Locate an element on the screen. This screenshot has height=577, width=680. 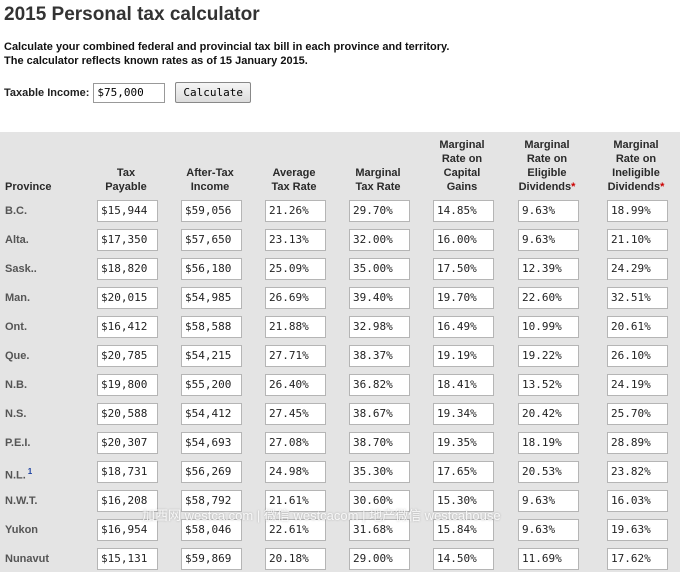
result-field-marg: 29.00% is located at coordinates (379, 559).